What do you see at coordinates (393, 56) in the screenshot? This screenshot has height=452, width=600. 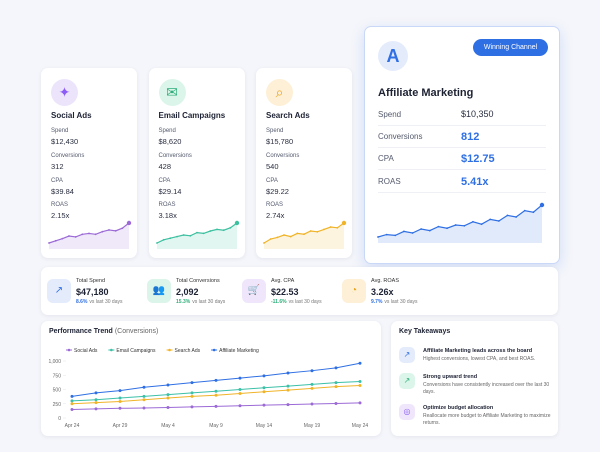 I see `channel-logo: A` at bounding box center [393, 56].